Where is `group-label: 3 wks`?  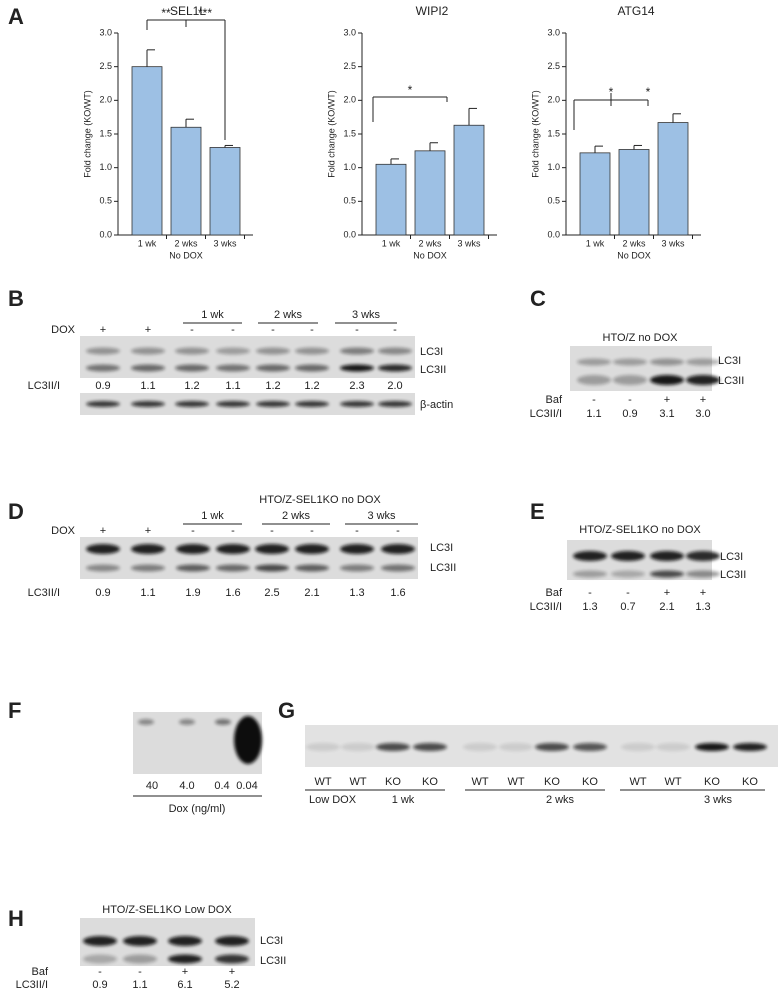
group-label: 3 wks is located at coordinates (718, 800).